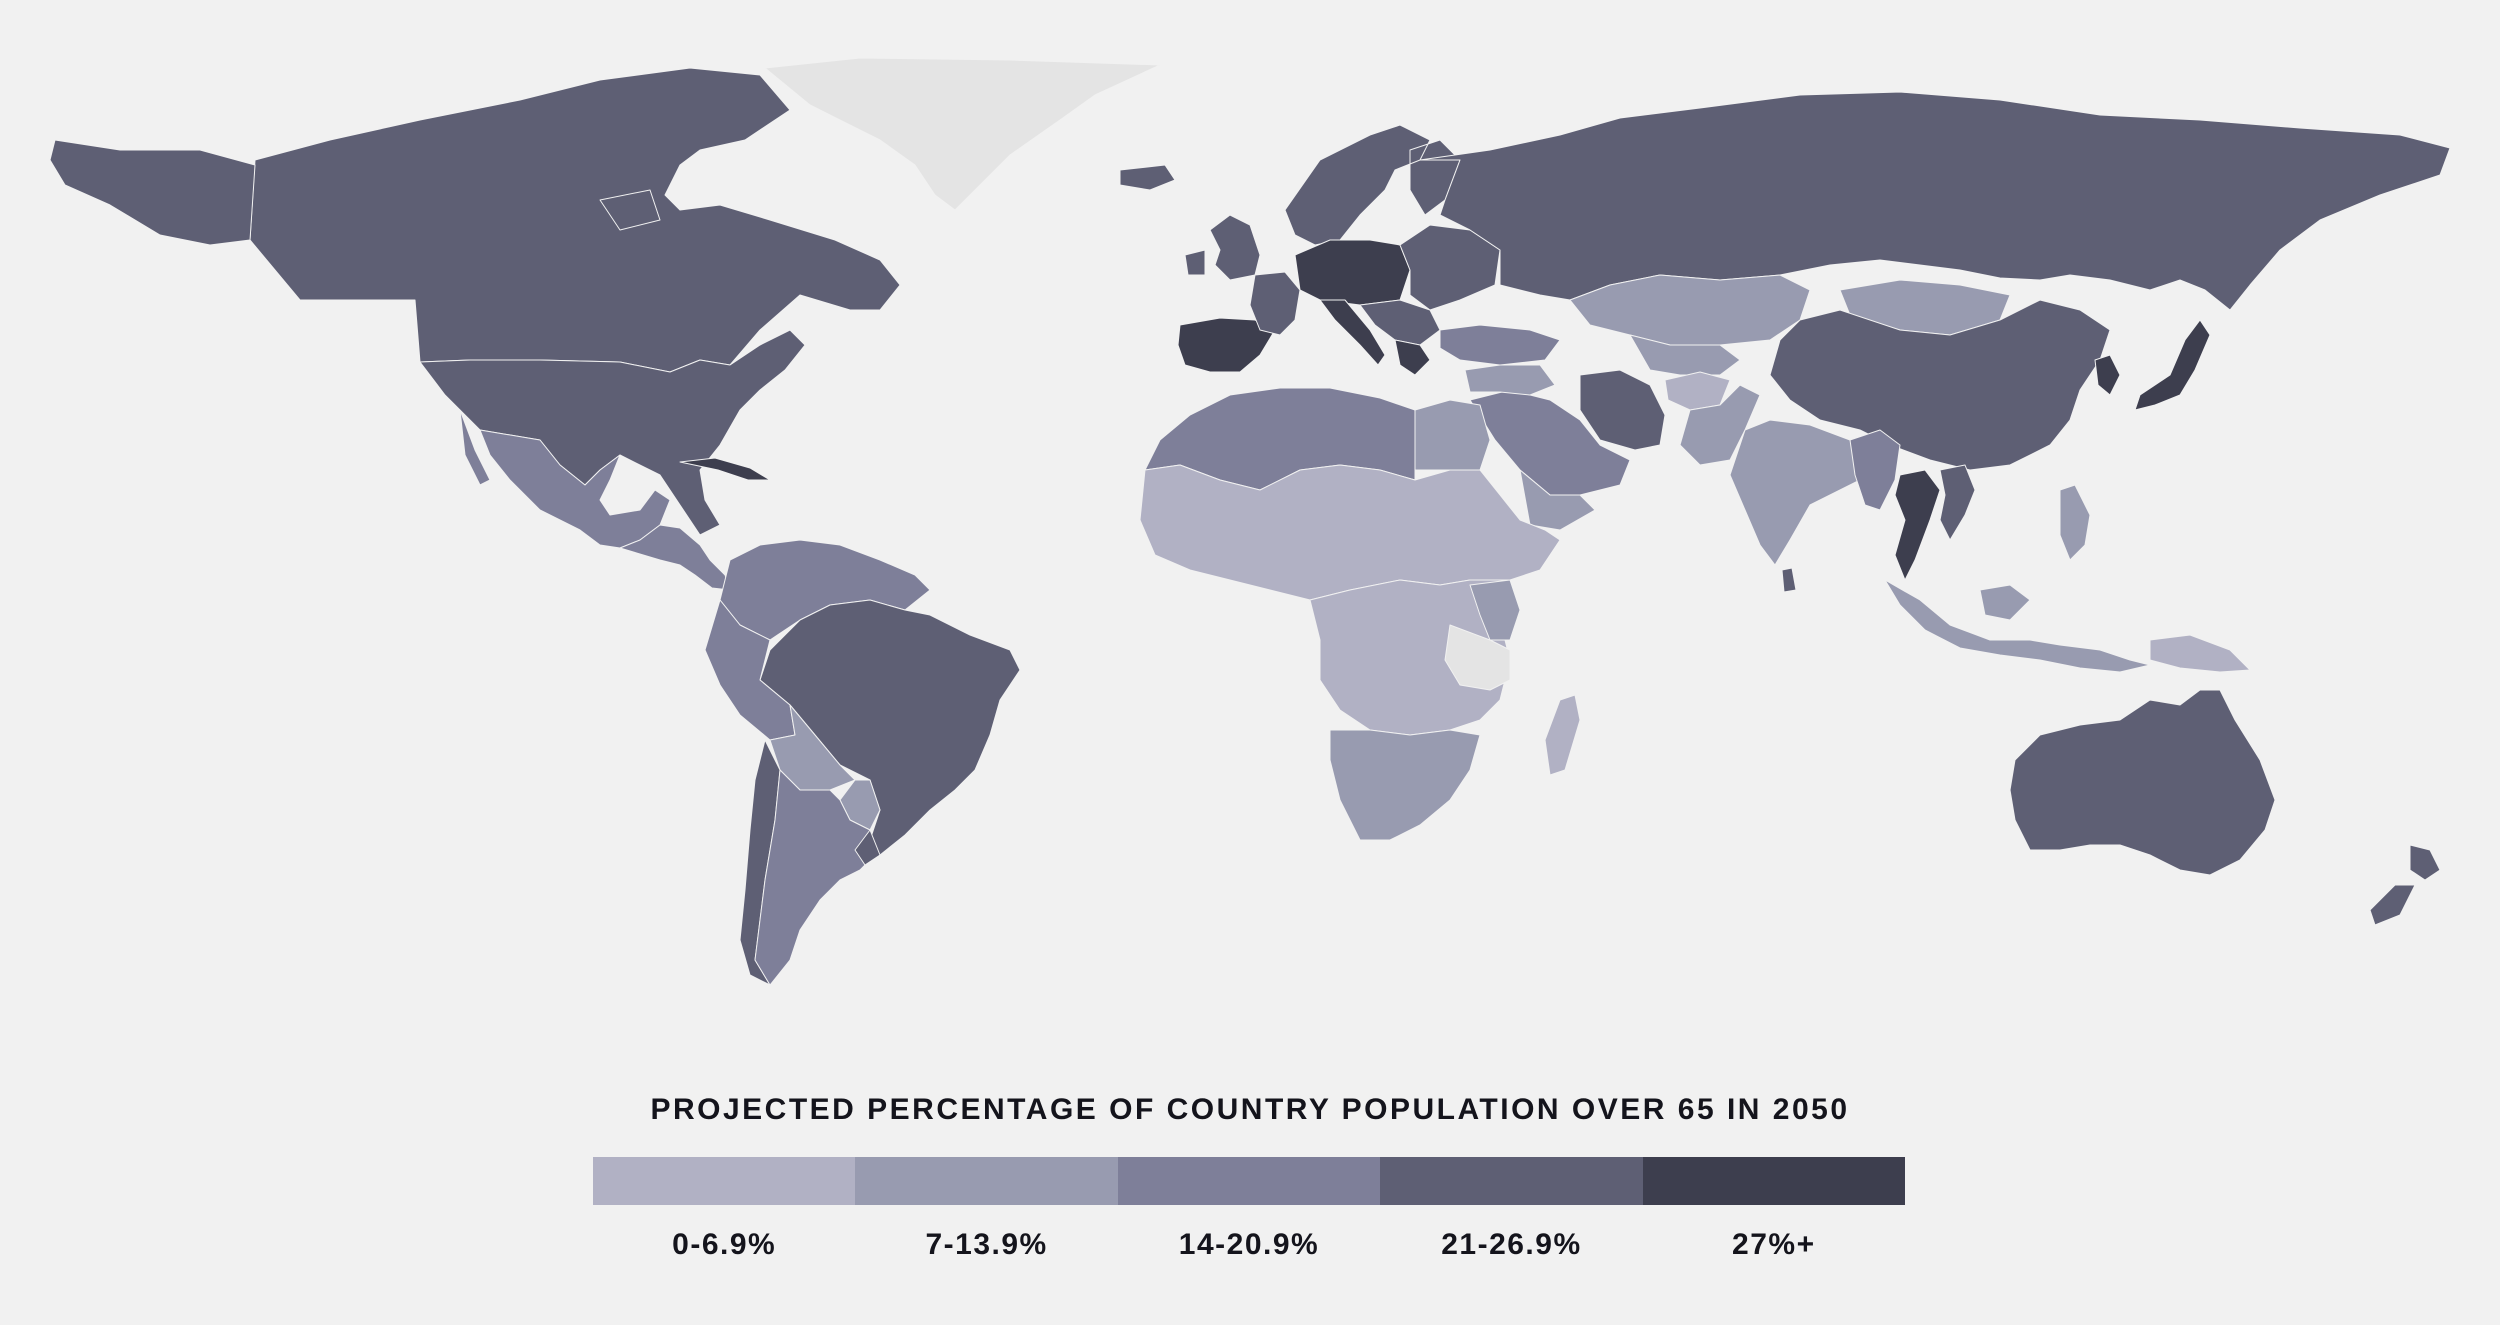 The width and height of the screenshot is (2500, 1325). Describe the element at coordinates (2200, 653) in the screenshot. I see `region-papua-new-guinea` at that location.